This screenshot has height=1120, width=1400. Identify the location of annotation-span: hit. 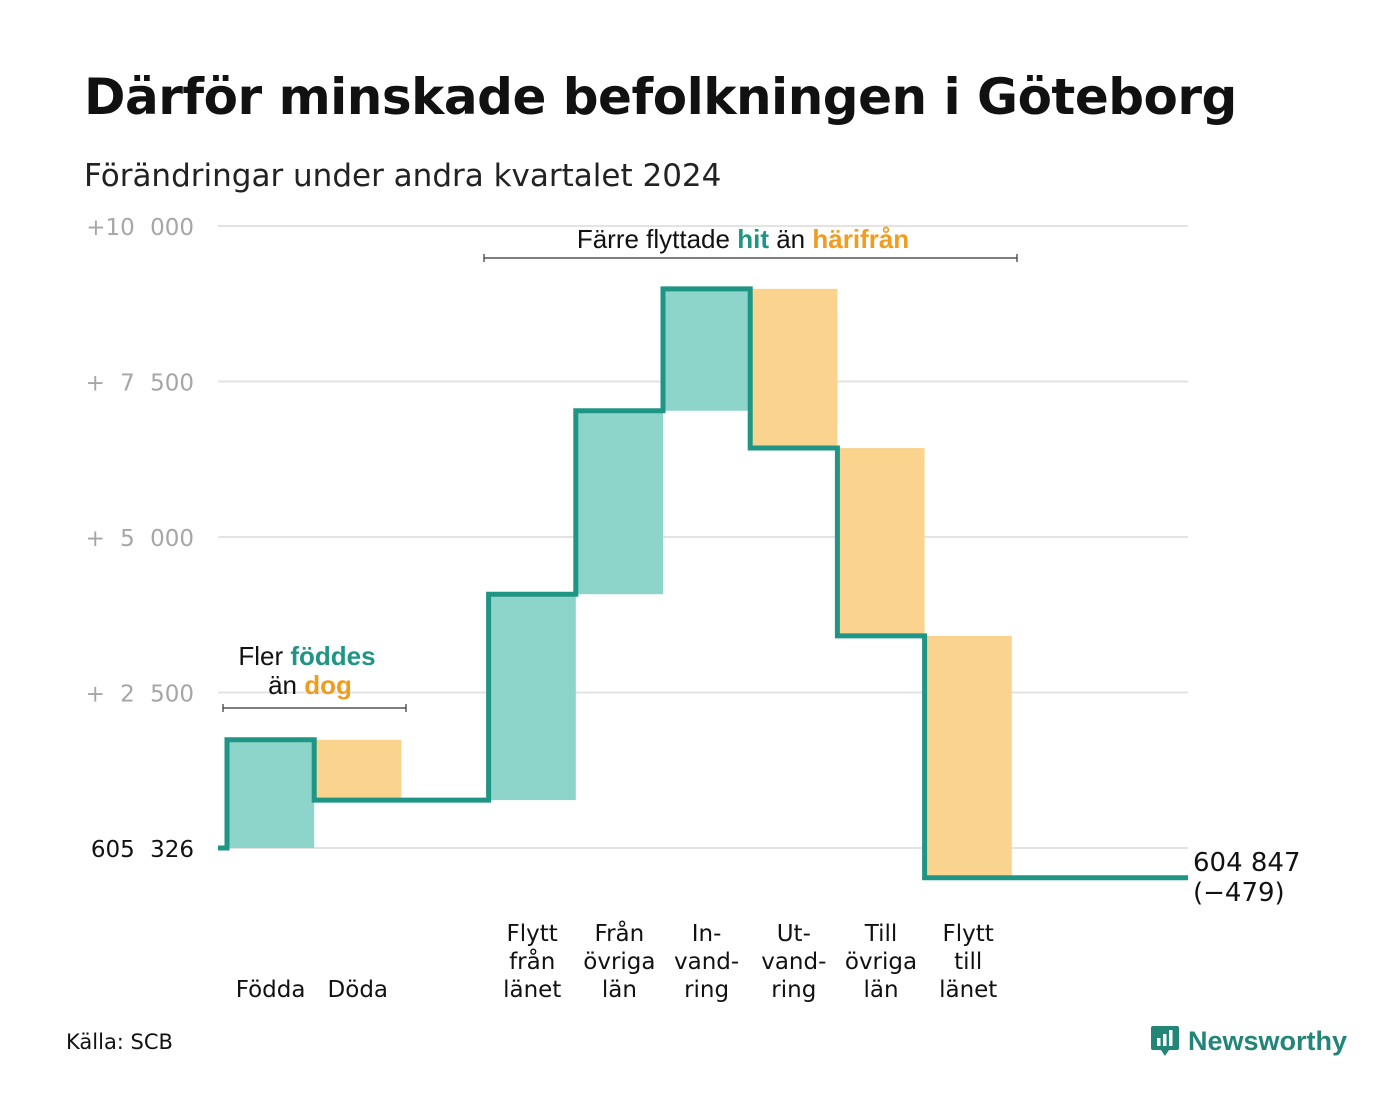
(753, 239).